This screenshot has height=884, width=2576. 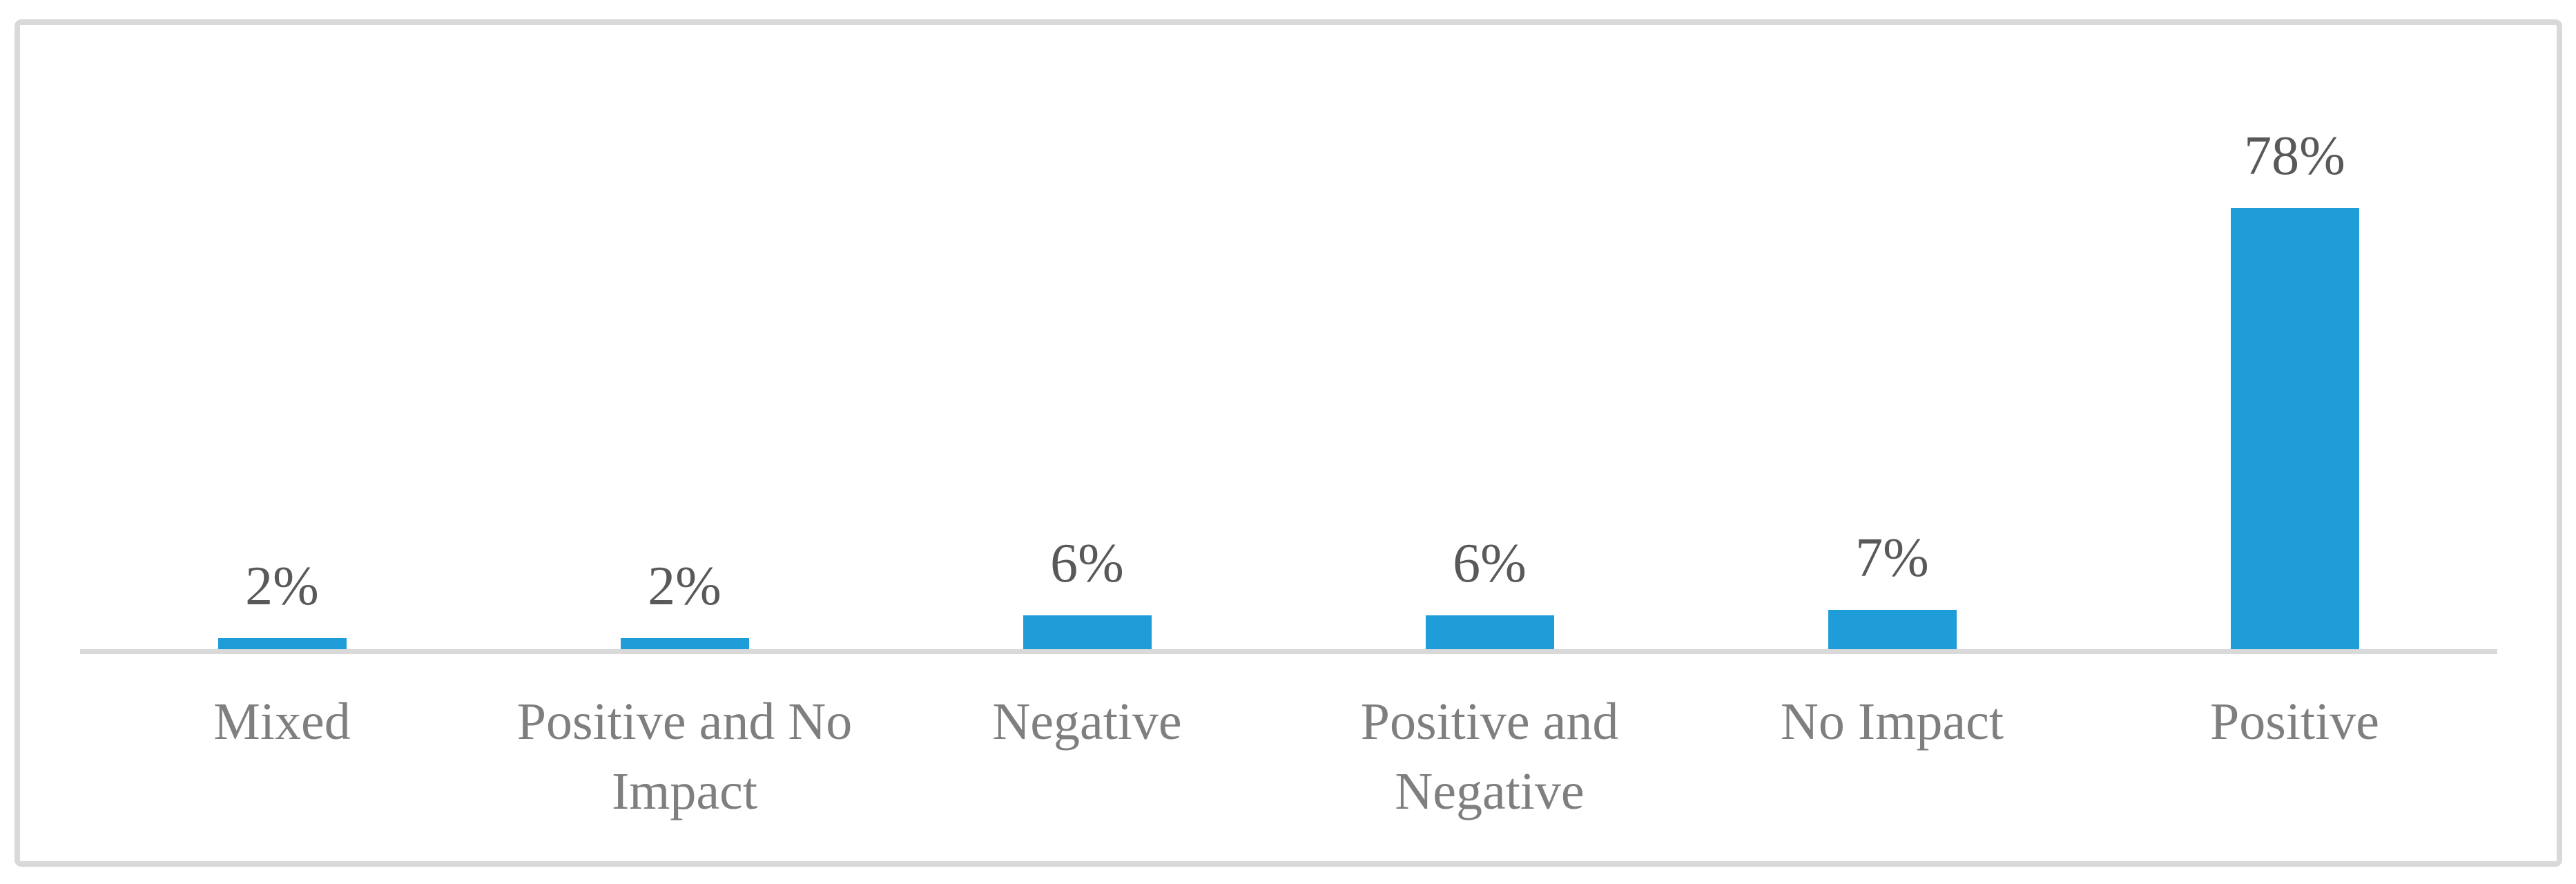 I want to click on bar-positive, so click(x=2295, y=428).